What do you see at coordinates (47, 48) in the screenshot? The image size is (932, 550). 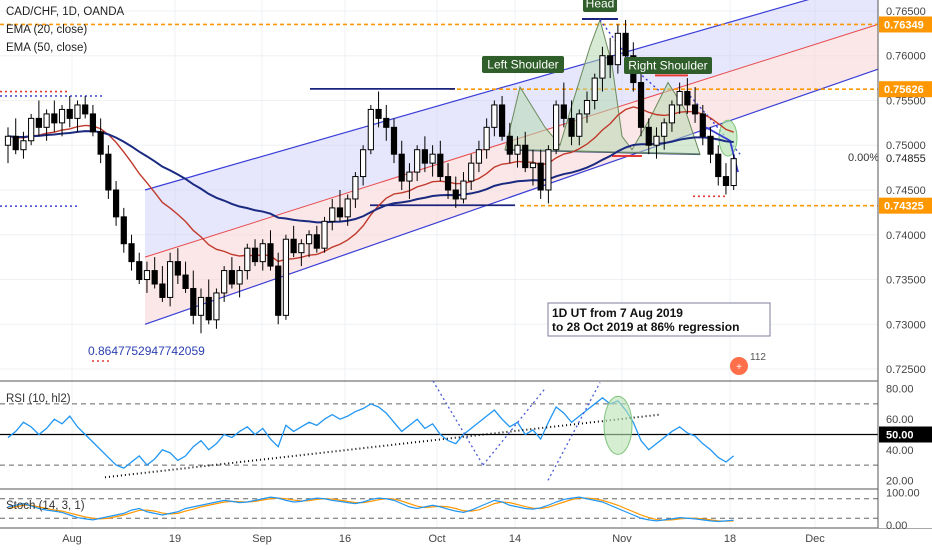 I see `ema50-legend: EMA (50, close)` at bounding box center [47, 48].